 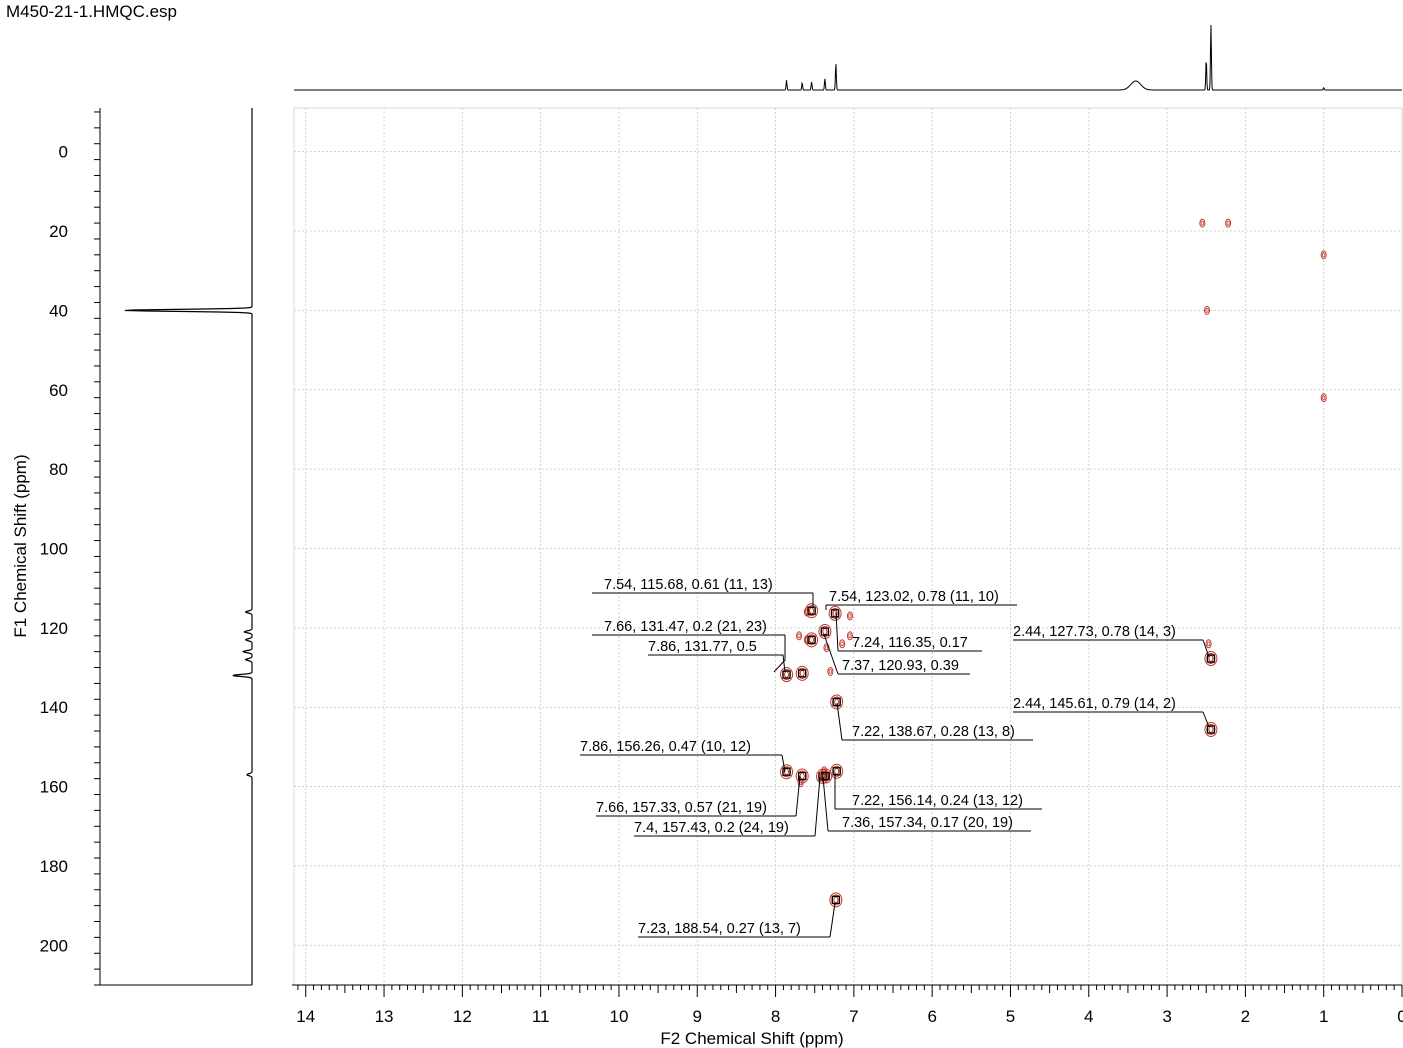 What do you see at coordinates (683, 756) in the screenshot?
I see `peak-label: 7.86, 156.26, 0.47 (10, 12)` at bounding box center [683, 756].